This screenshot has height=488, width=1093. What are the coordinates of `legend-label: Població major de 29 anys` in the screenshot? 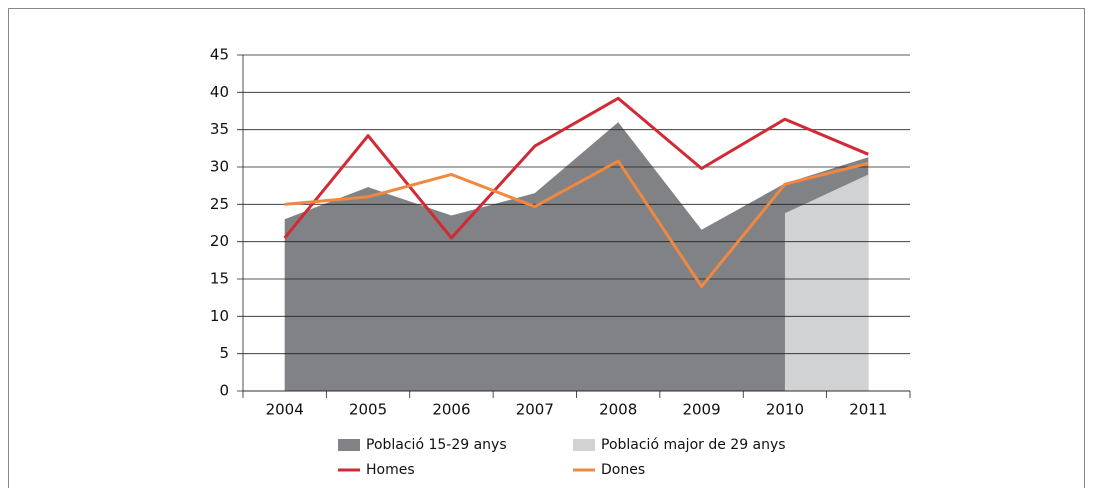 It's located at (693, 445).